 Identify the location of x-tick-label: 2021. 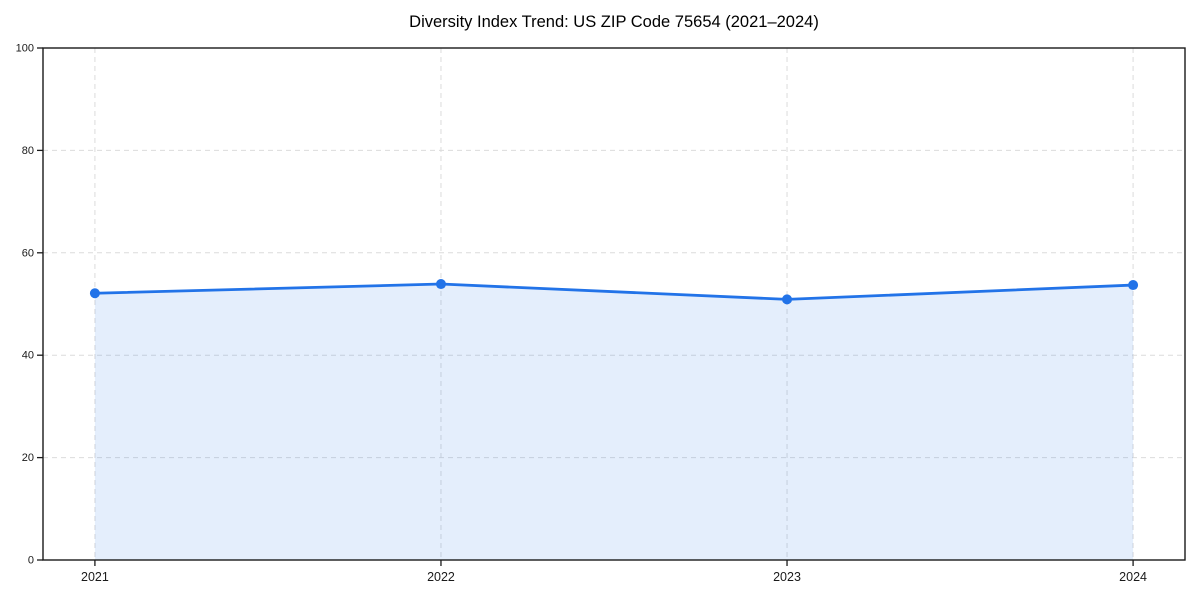
(95, 577).